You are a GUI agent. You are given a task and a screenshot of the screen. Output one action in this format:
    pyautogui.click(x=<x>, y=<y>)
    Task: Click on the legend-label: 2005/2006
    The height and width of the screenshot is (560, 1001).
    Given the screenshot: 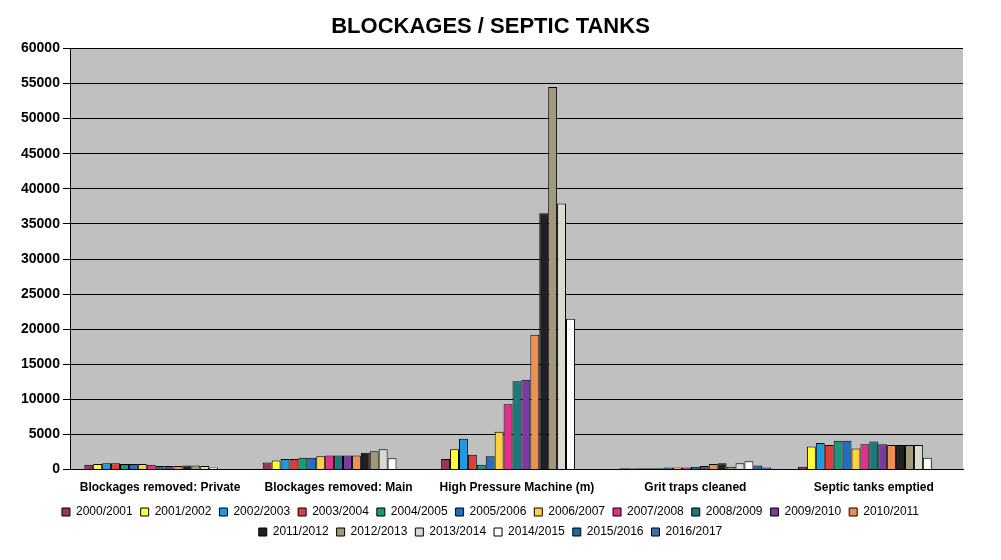 What is the action you would take?
    pyautogui.click(x=498, y=511)
    